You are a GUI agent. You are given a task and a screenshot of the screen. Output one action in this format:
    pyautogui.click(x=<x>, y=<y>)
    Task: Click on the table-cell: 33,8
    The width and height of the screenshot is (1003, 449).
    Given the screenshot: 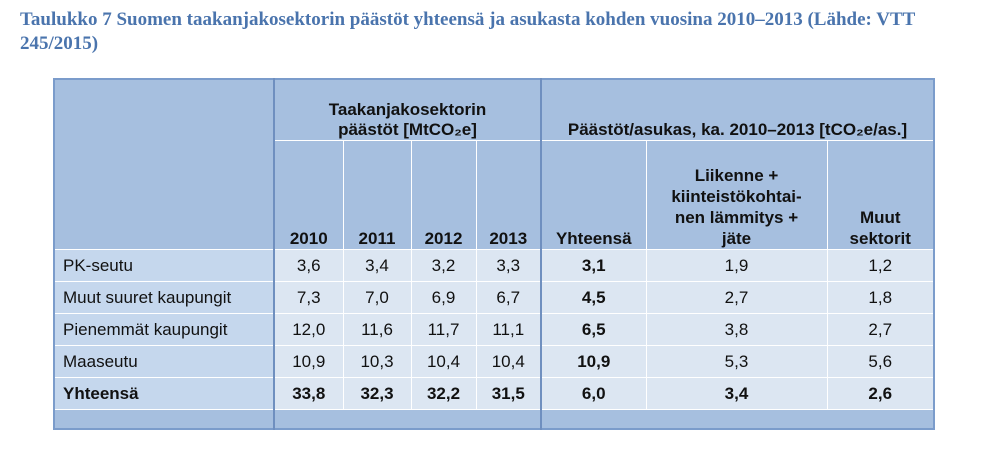 What is the action you would take?
    pyautogui.click(x=308, y=393)
    